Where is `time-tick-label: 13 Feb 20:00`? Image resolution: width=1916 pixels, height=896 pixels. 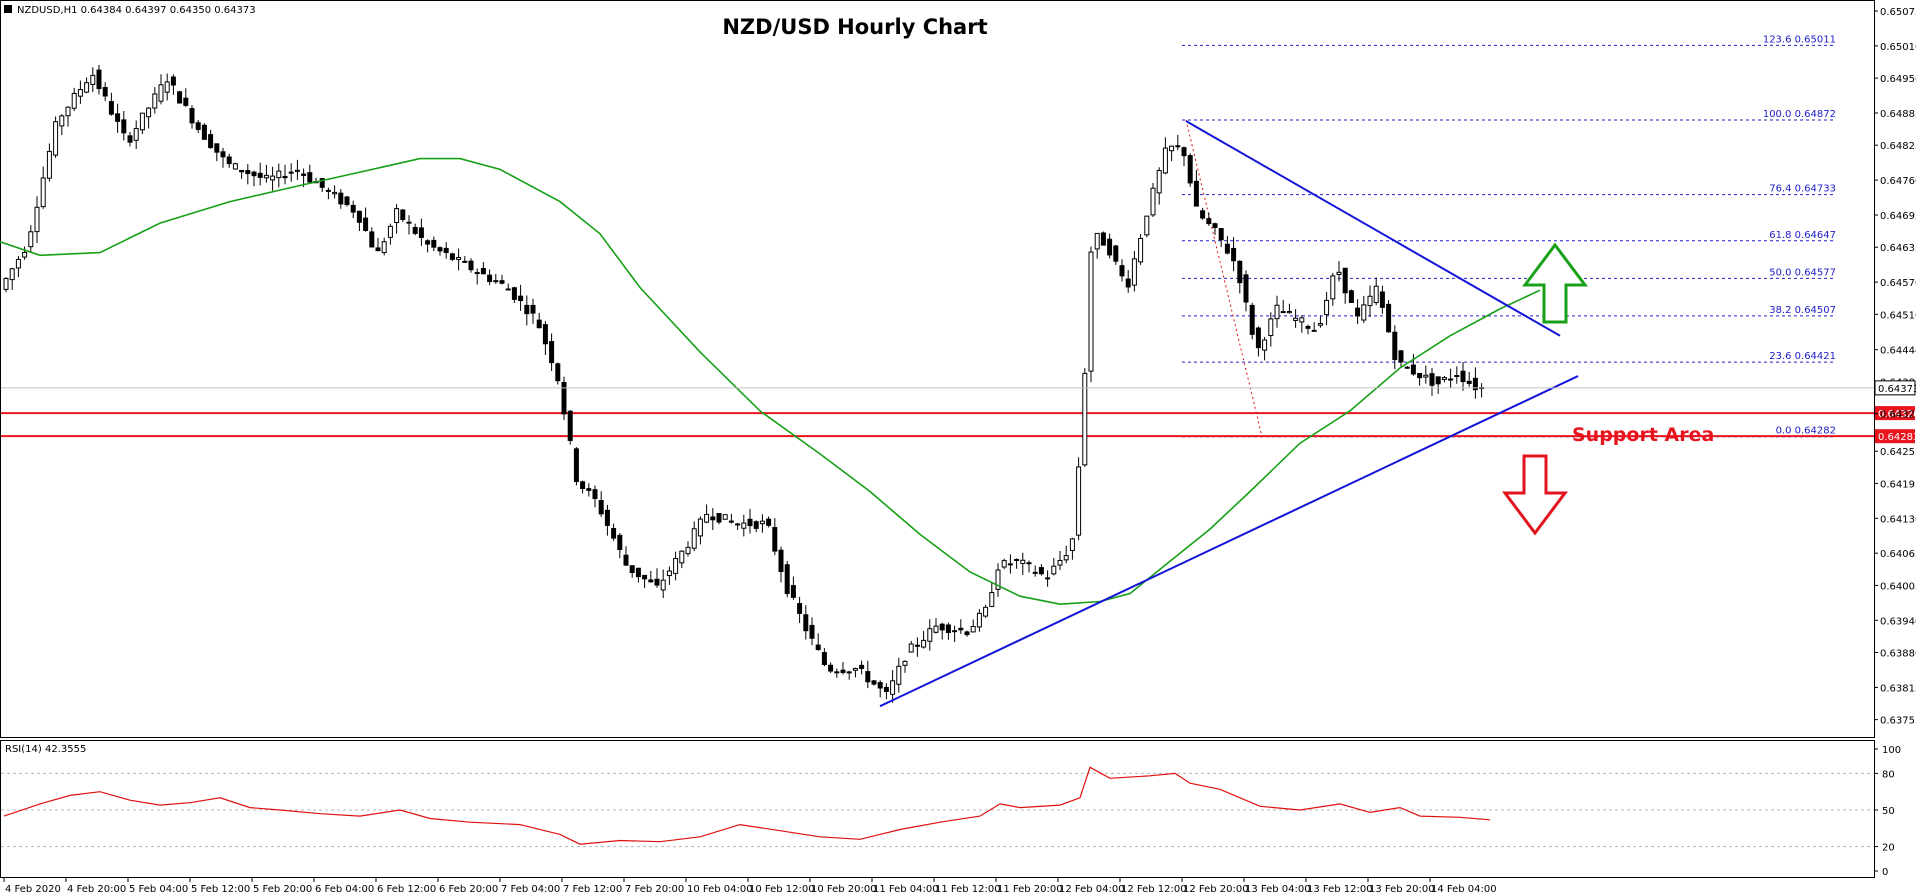 time-tick-label: 13 Feb 20:00 is located at coordinates (1402, 889).